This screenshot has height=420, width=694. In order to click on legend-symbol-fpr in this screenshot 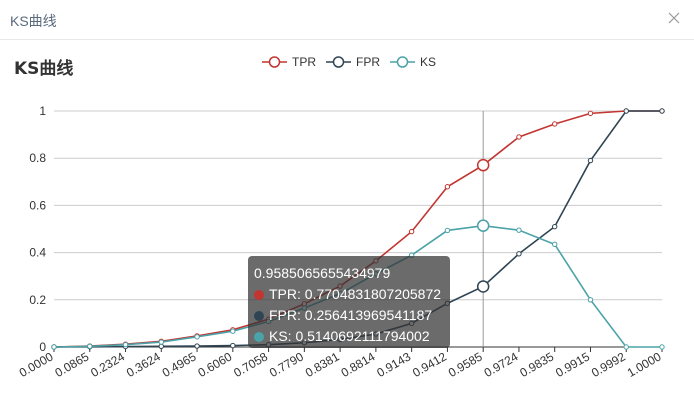, I will do `click(338, 62)`.